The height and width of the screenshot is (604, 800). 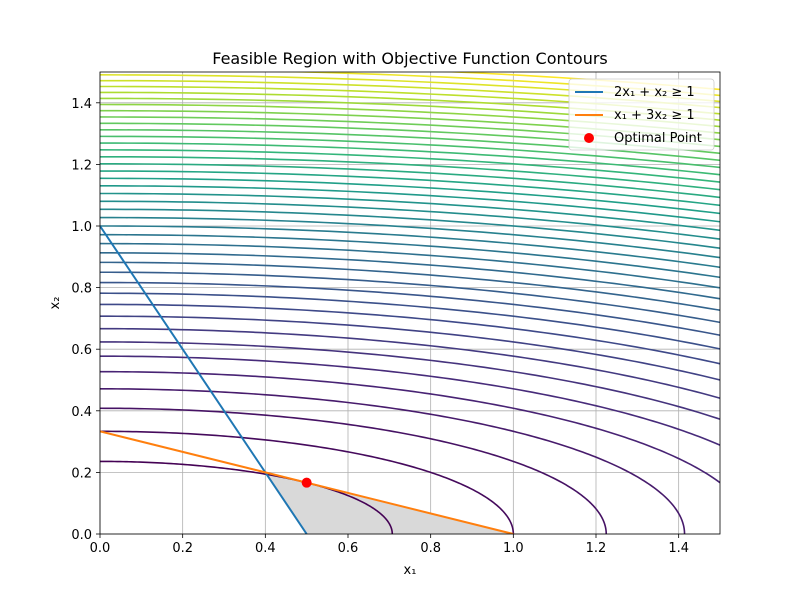 I want to click on legend: 2x₁ + x₂ ≥ 1 x₁ + 3x₂ ≥ 1 Optimal Point, so click(x=641, y=114).